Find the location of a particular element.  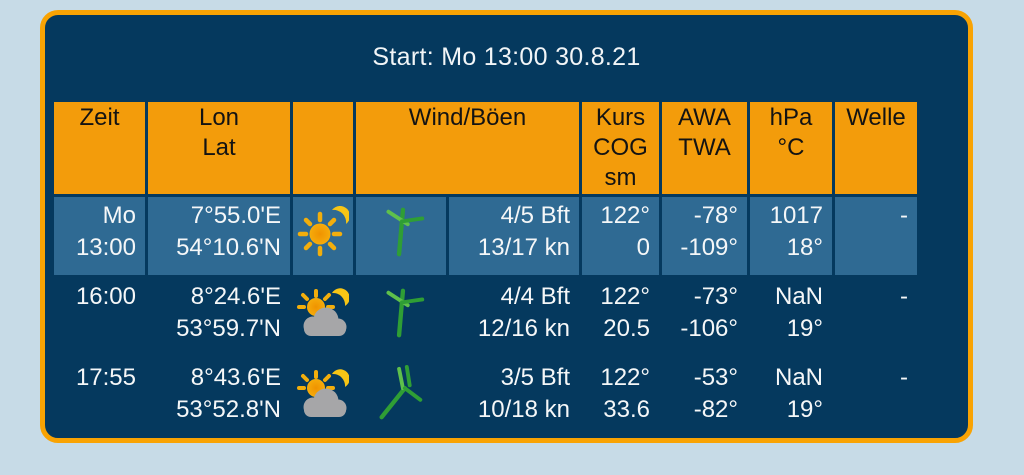

cell-zeit: 17:55 is located at coordinates (105, 377).